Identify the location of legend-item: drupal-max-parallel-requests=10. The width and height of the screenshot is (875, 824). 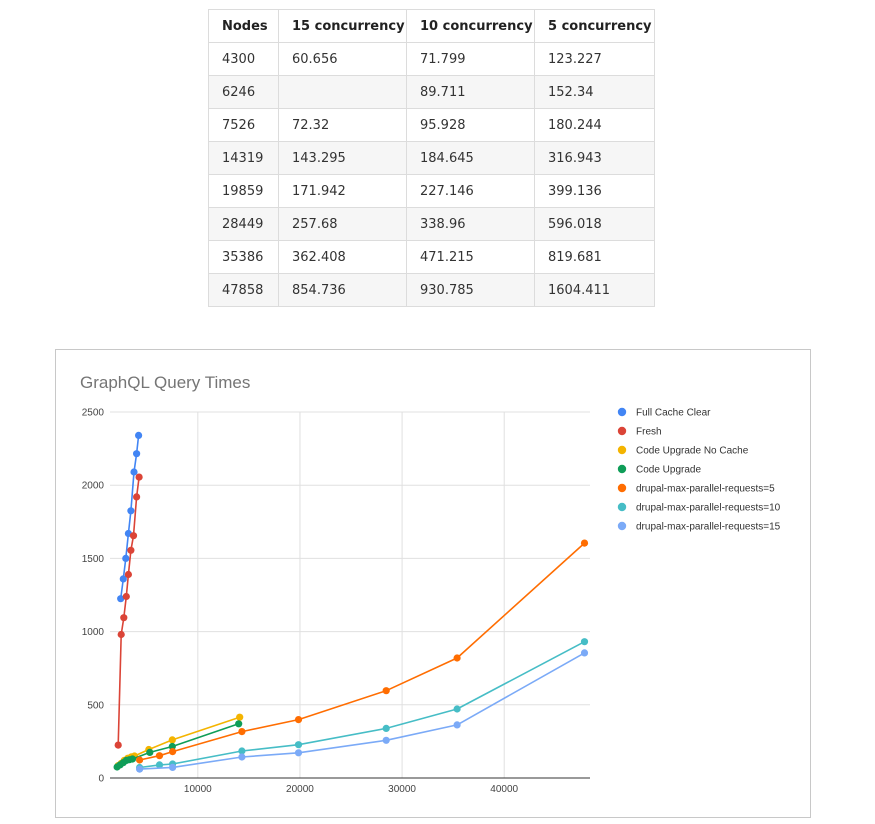
(699, 508).